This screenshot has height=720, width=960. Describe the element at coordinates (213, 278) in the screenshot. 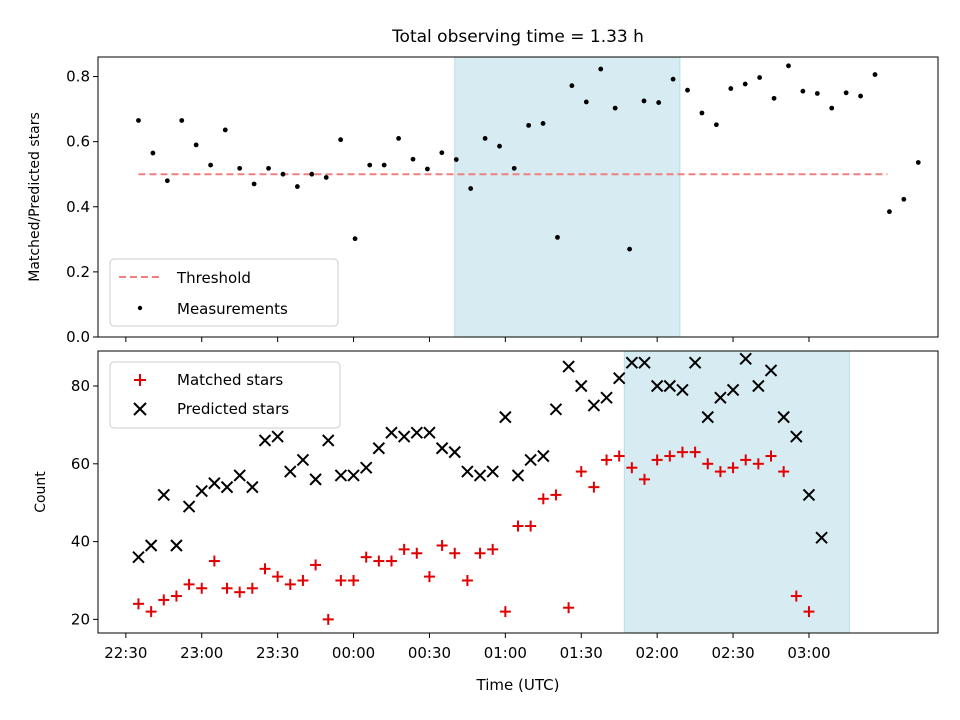

I see `threshold-legend-label: Threshold` at that location.